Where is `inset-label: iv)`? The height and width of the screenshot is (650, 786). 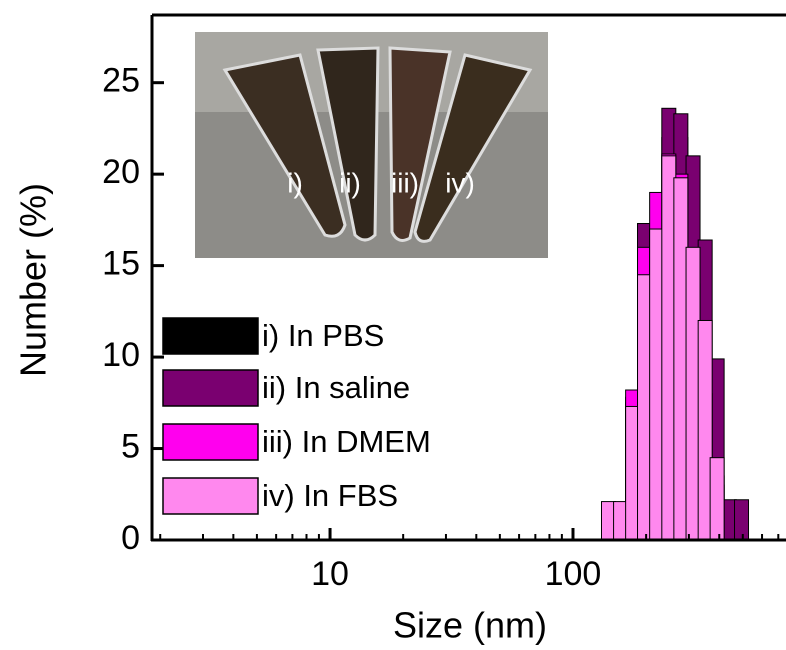 inset-label: iv) is located at coordinates (460, 182).